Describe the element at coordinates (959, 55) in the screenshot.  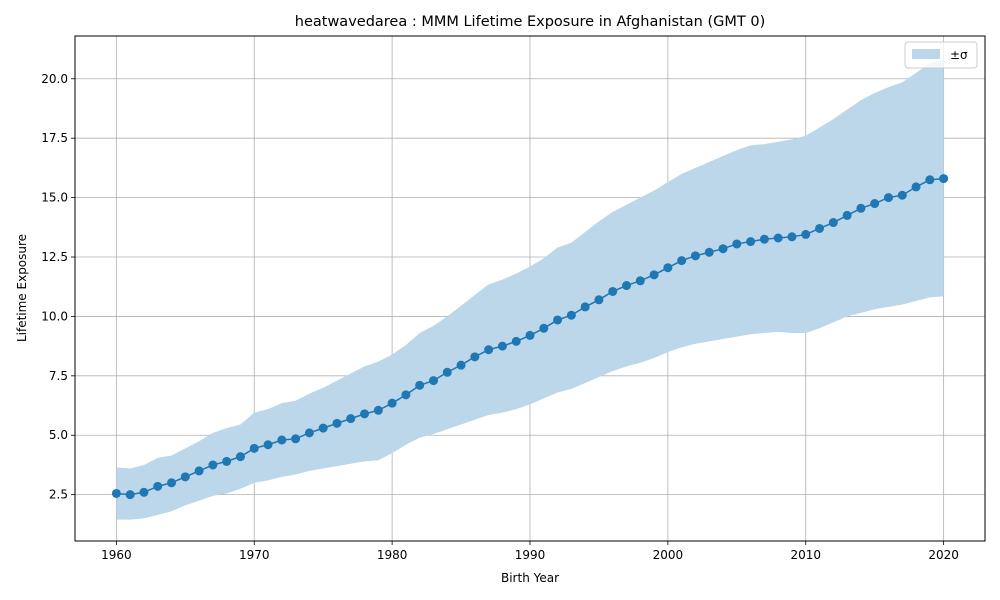
I see `legend-label-band: ±σ` at that location.